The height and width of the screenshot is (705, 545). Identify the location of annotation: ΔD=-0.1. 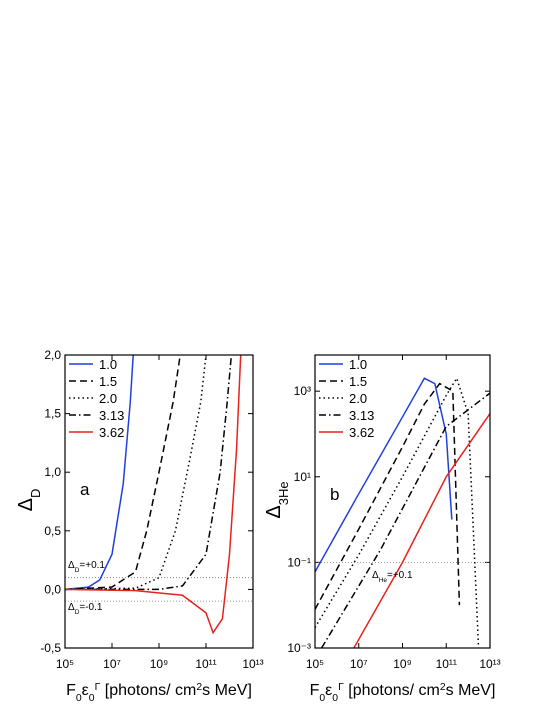
(85, 609).